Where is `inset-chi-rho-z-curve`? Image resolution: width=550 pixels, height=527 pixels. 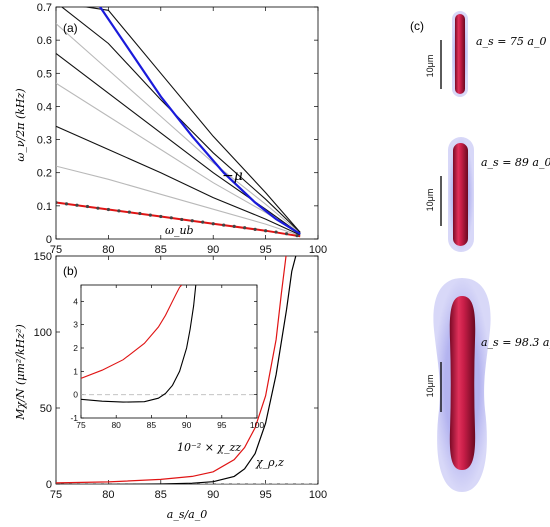
inset-chi-rho-z-curve is located at coordinates (139, 344).